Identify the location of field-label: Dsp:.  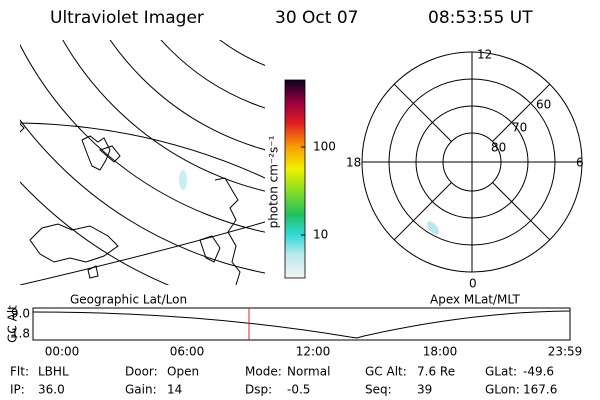
(258, 390).